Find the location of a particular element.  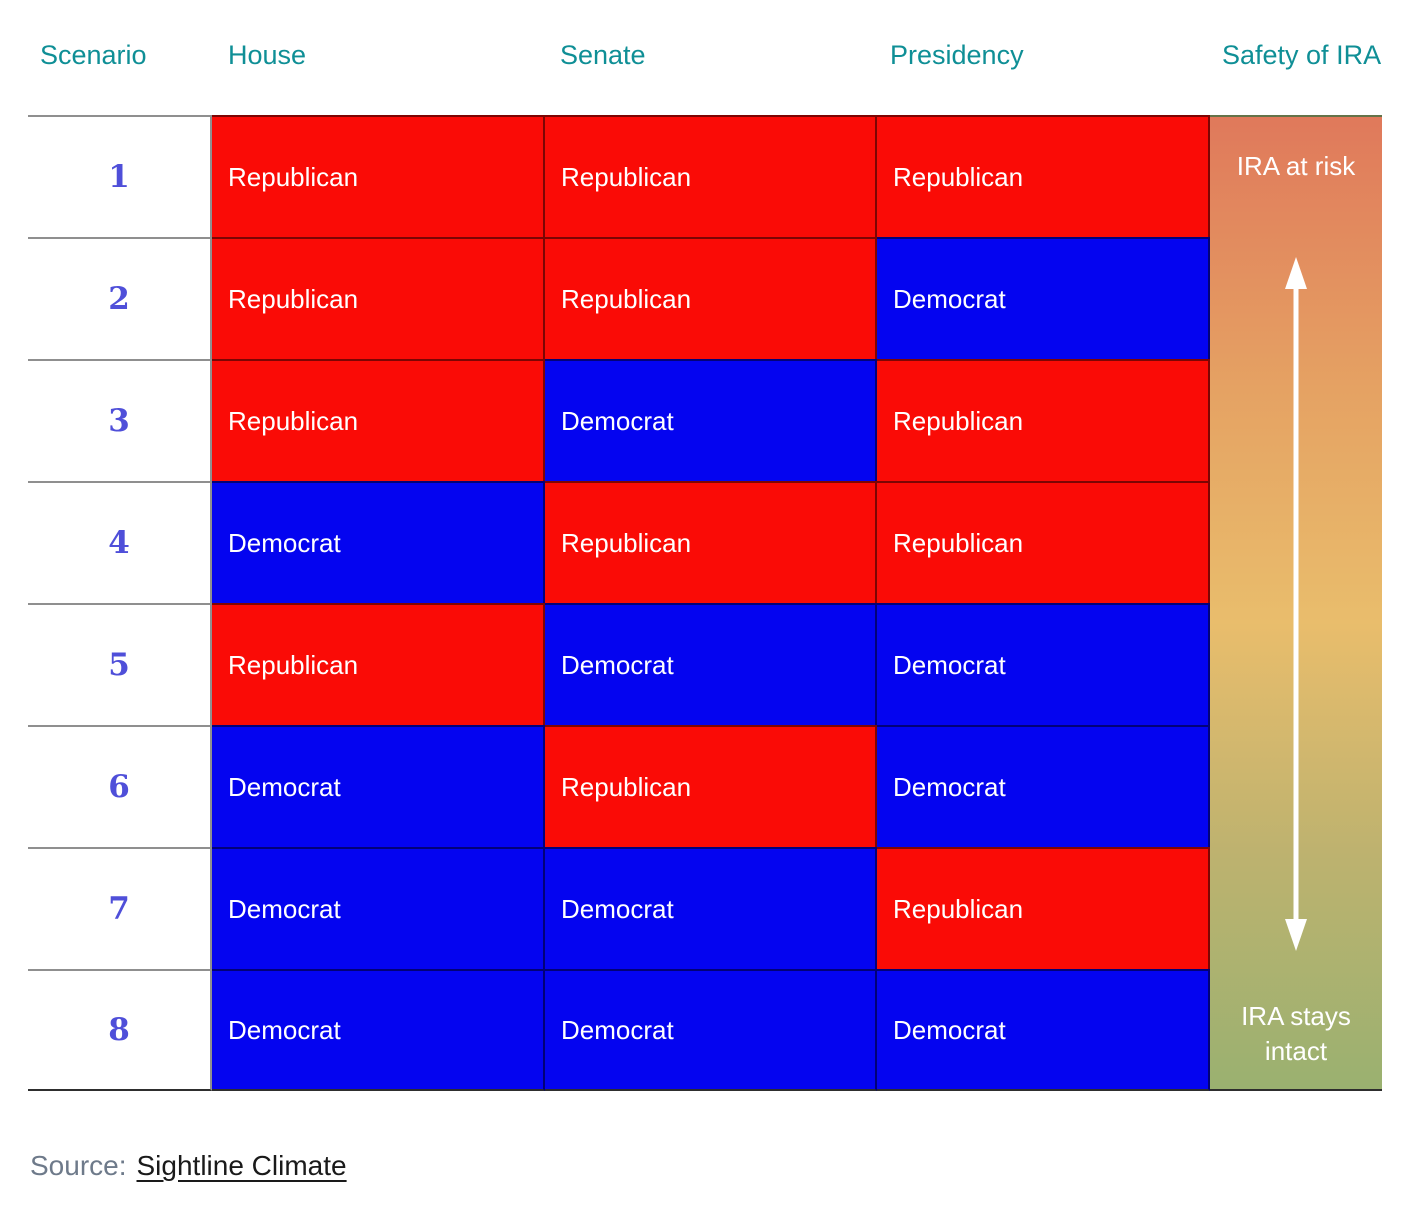

table-row: 5 Republican Democrat Democrat is located at coordinates (619, 664).